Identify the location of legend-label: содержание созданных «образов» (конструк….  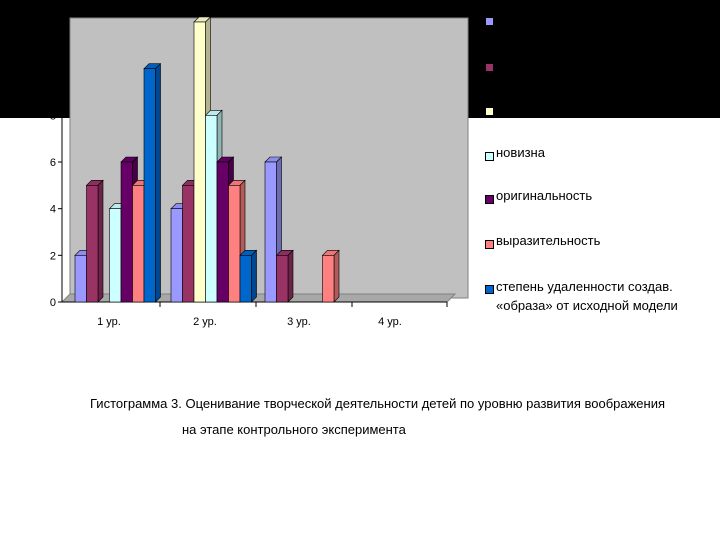
(600, 28).